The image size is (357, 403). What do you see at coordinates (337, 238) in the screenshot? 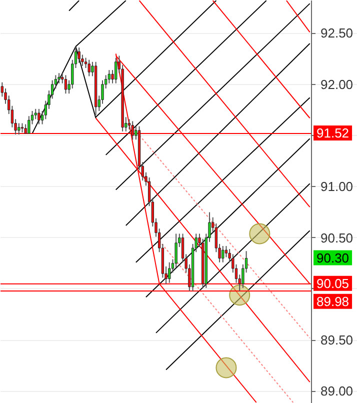
I see `y-tick-label: 90.50` at bounding box center [337, 238].